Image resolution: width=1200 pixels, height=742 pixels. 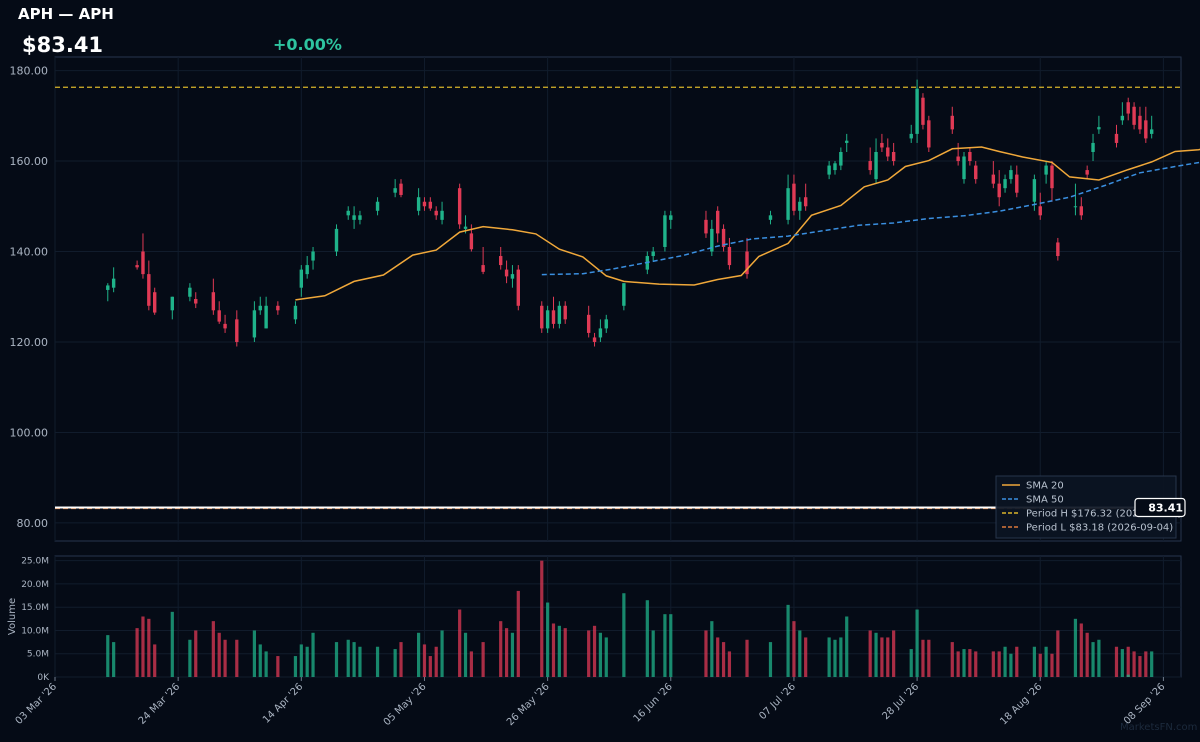 What do you see at coordinates (35, 562) in the screenshot?
I see `volume-tick-label: 25.0M` at bounding box center [35, 562].